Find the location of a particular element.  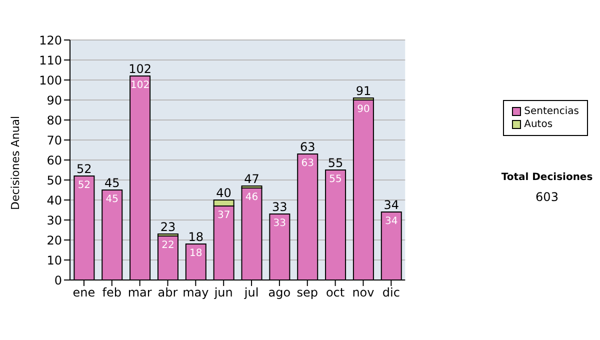

data-label: 37 is located at coordinates (223, 215).